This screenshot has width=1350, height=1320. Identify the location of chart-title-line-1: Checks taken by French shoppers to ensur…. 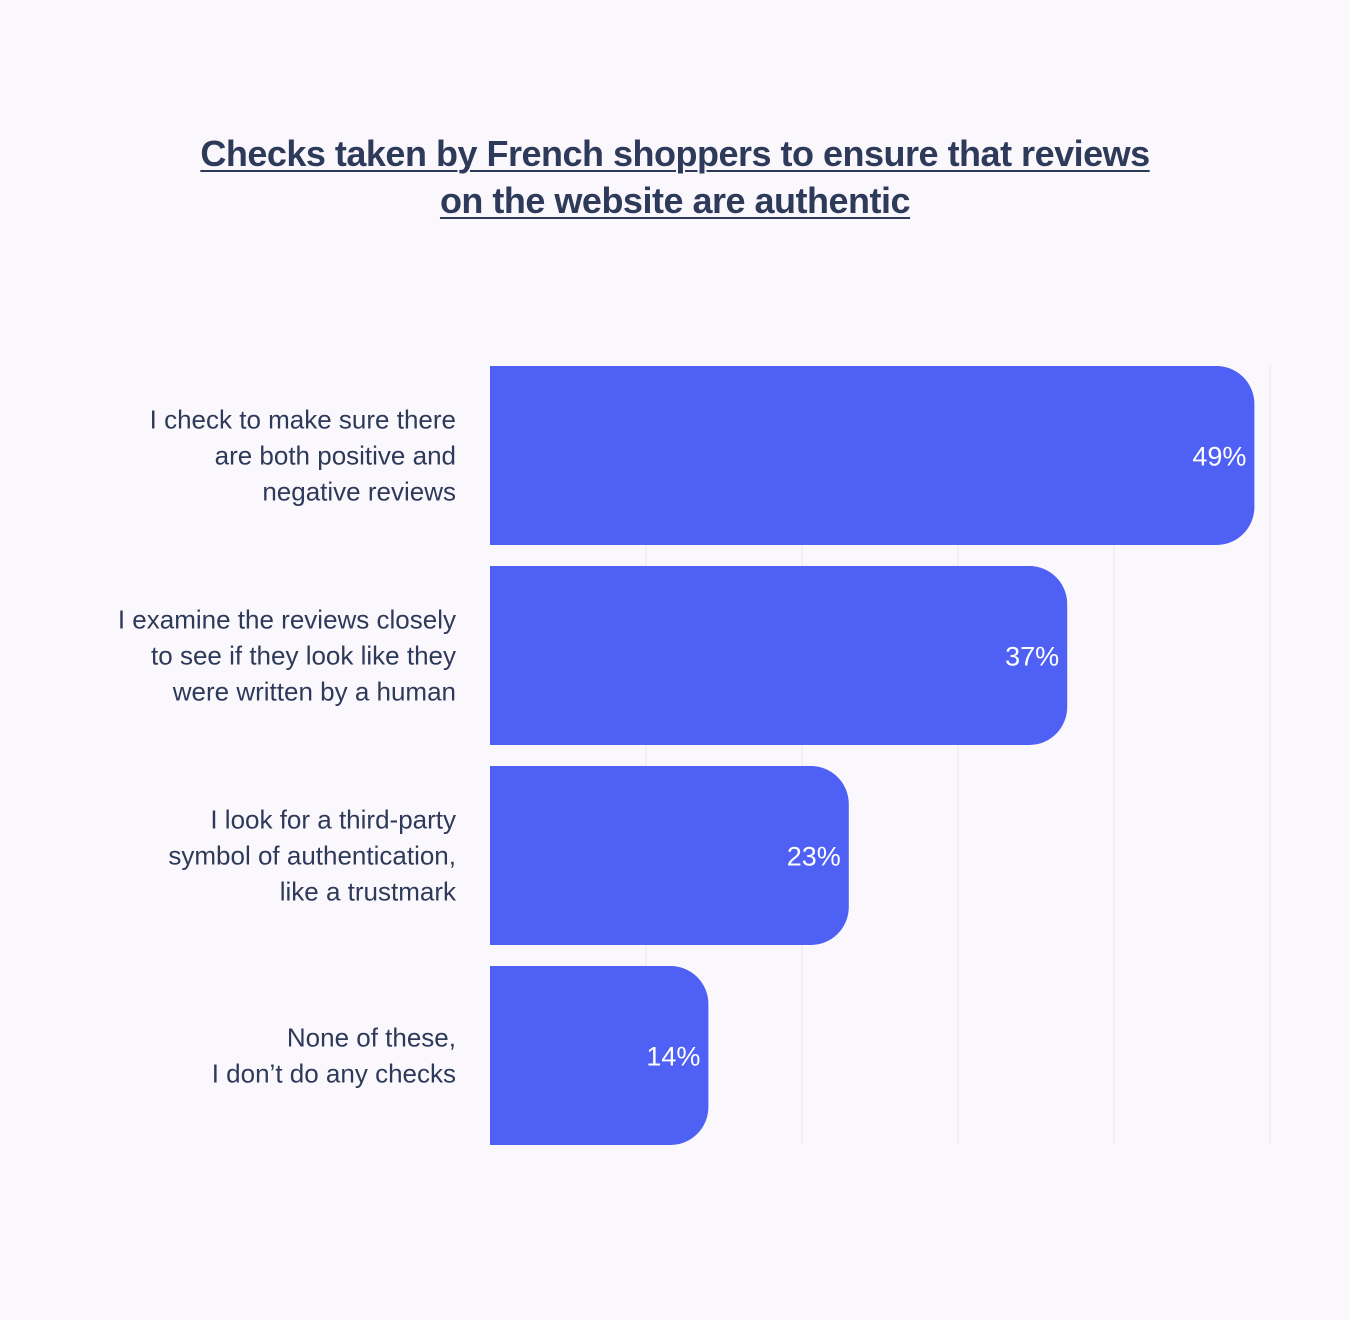
(675, 153).